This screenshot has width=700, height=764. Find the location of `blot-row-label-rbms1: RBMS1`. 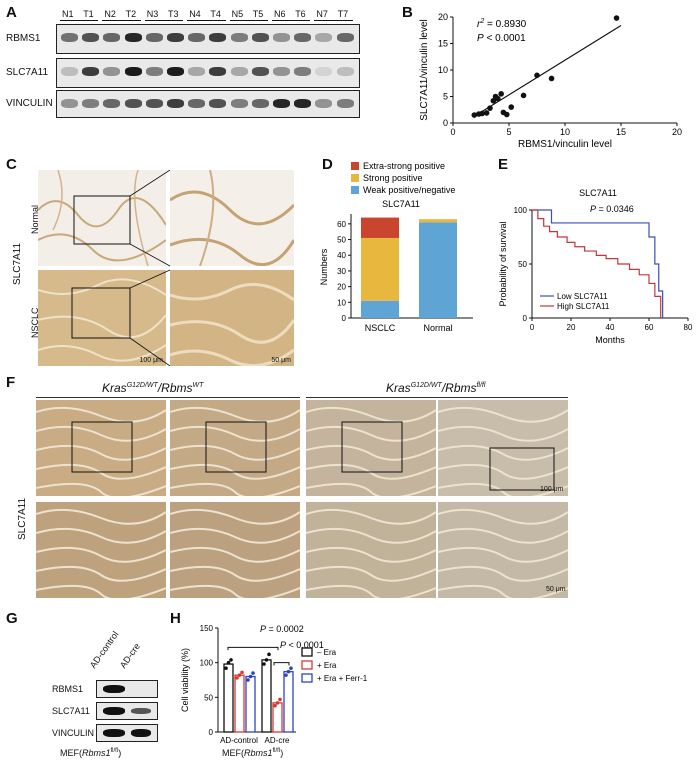

blot-row-label-rbms1: RBMS1 is located at coordinates (23, 38).